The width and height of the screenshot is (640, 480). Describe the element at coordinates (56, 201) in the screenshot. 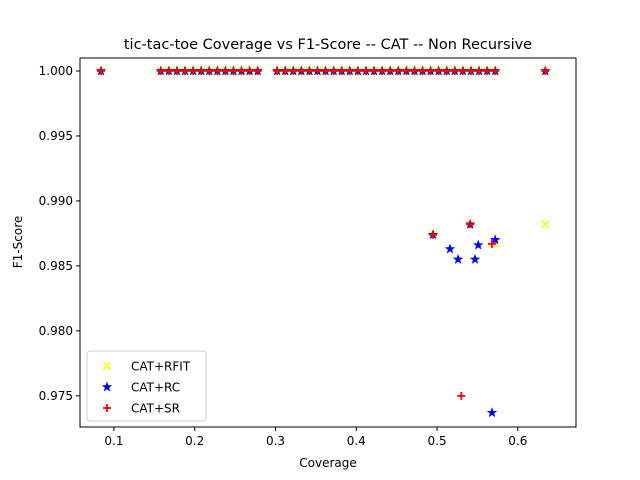

I see `y-tick-label: 0.990` at that location.